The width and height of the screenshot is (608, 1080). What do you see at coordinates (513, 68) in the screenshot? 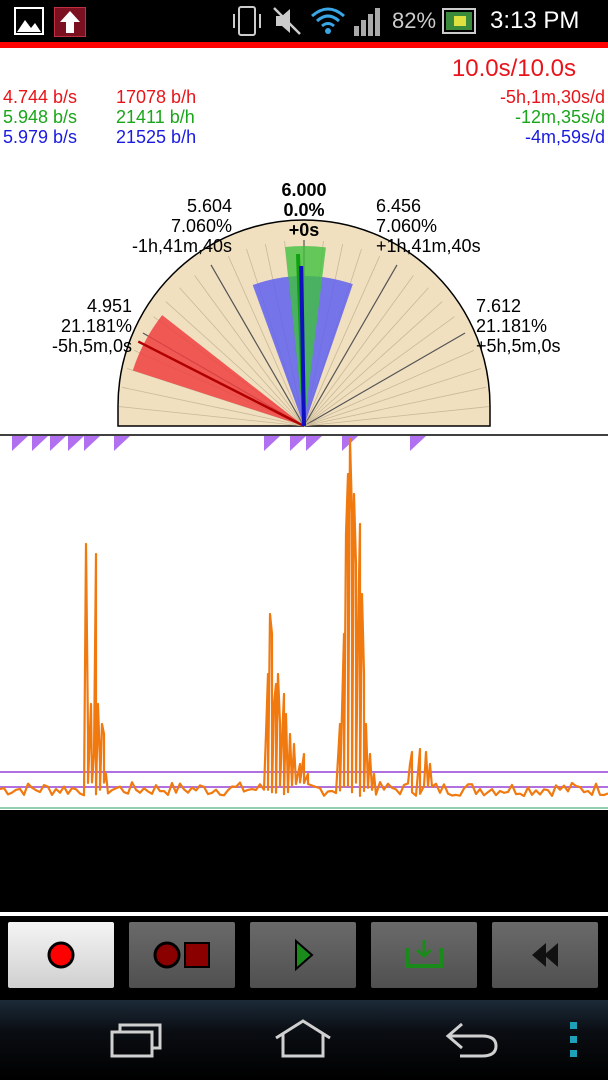
I see `timer-readout: 10.0s/10.0s` at bounding box center [513, 68].